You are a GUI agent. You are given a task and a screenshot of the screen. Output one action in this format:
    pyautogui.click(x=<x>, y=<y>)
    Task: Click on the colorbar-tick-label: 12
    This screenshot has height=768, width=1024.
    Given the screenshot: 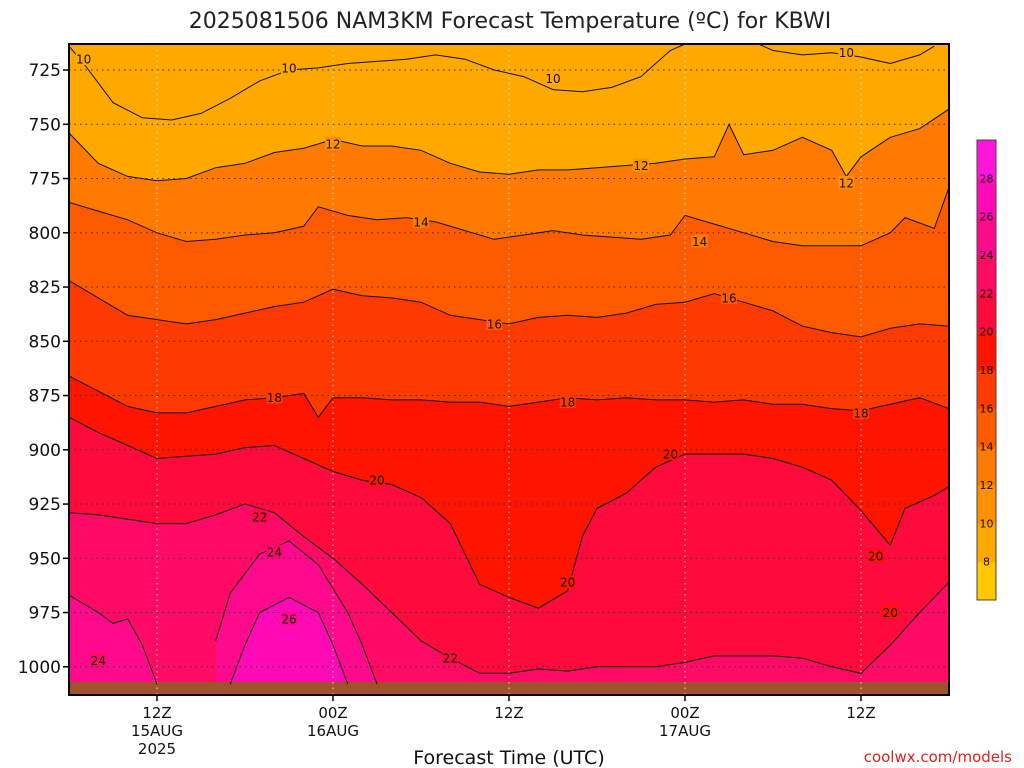 What is the action you would take?
    pyautogui.click(x=987, y=485)
    